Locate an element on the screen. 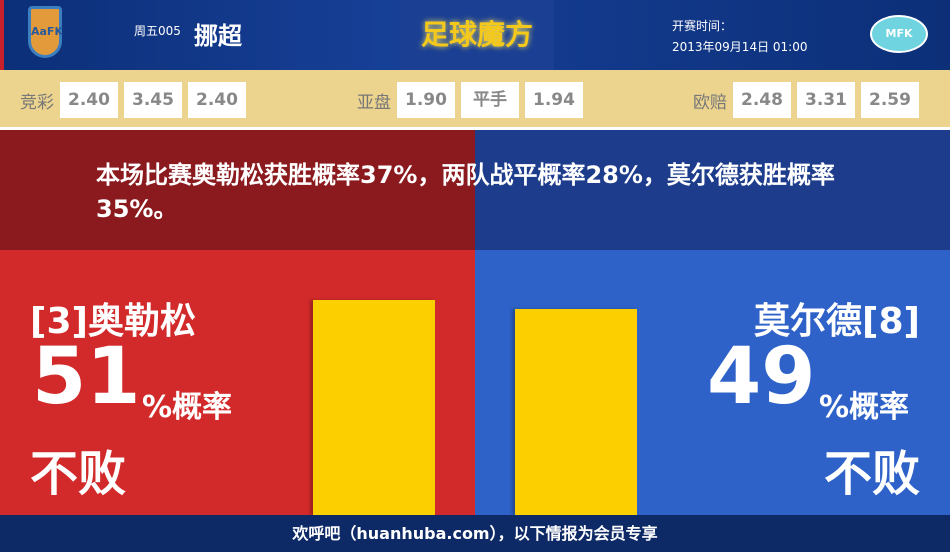 The image size is (950, 552). league-name: 挪超 is located at coordinates (218, 36).